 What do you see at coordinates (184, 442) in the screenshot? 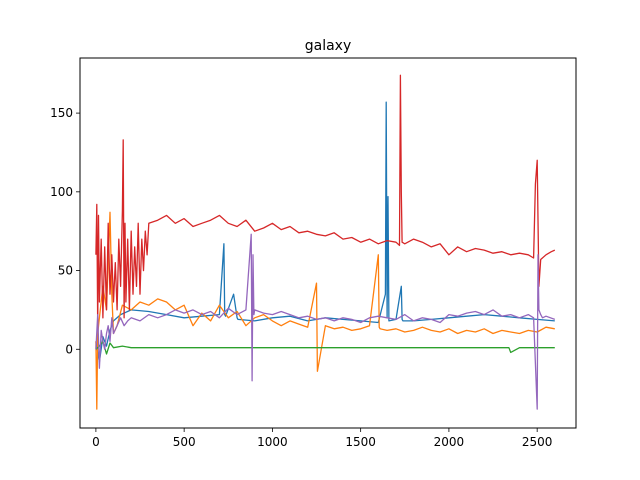
I see `x-tick-label: 500` at bounding box center [184, 442].